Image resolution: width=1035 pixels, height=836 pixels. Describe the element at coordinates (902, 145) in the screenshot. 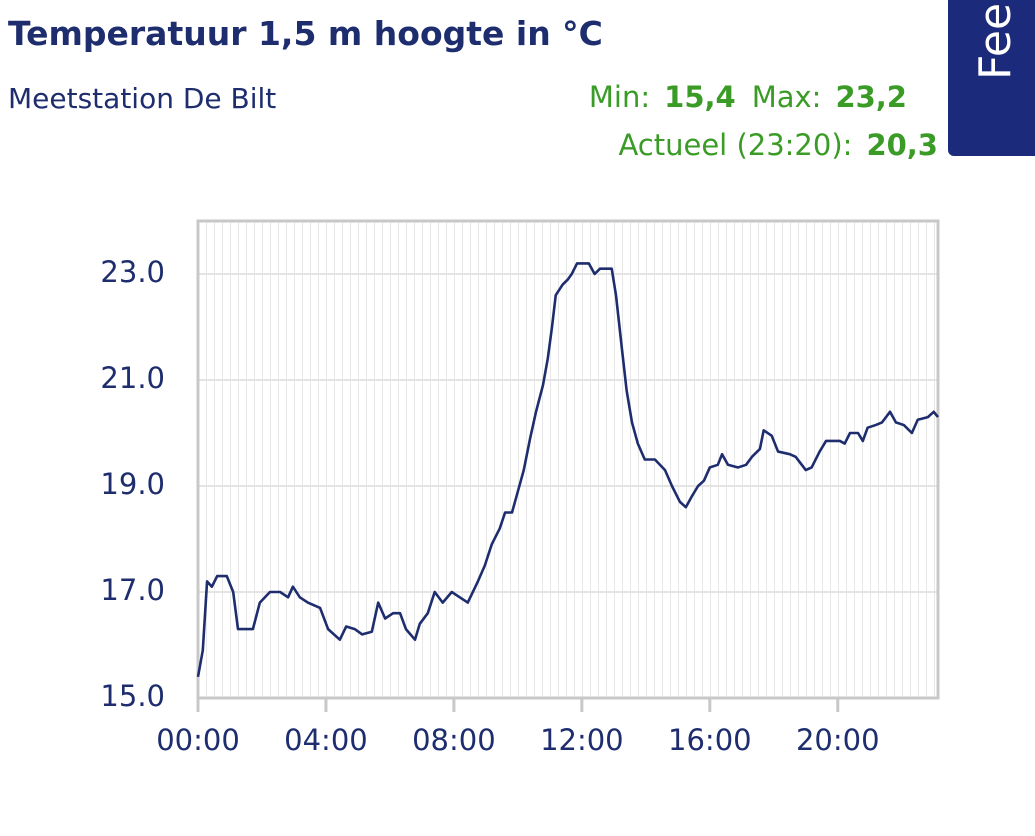

I see `current-value: 20,3` at that location.